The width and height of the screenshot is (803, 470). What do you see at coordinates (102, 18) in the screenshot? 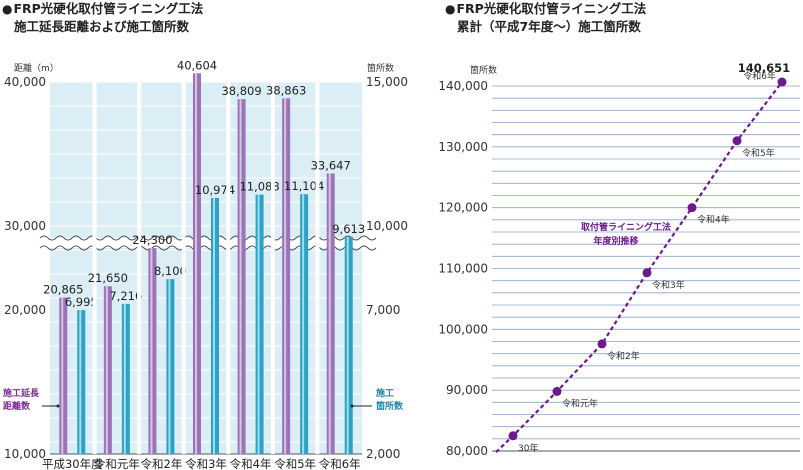
I see `left-chart-heading: ●FRP光硬化取付管ライニング工法 施工延長距離および施工箇所数` at bounding box center [102, 18].